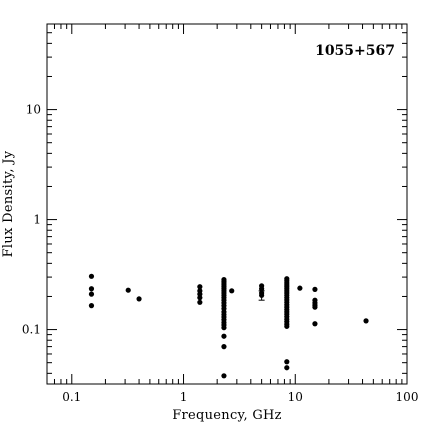 The width and height of the screenshot is (431, 431). Describe the element at coordinates (407, 397) in the screenshot. I see `x-tick-label: 100` at that location.